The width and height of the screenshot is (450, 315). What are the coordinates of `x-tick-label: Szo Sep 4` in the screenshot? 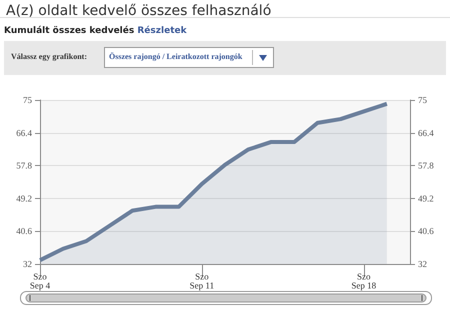 It's located at (40, 281).